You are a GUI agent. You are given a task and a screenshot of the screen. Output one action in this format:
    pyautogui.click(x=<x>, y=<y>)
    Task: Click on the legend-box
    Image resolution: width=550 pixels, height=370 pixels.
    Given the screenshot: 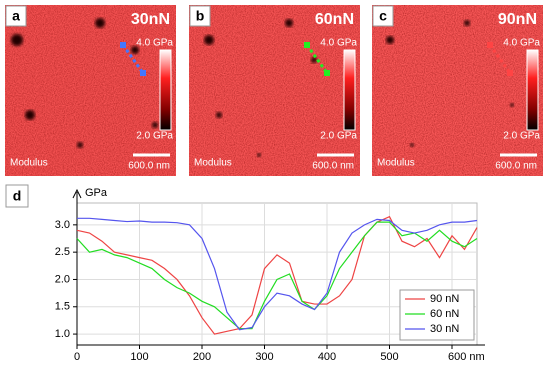 What is the action you would take?
    pyautogui.click(x=437, y=315)
    